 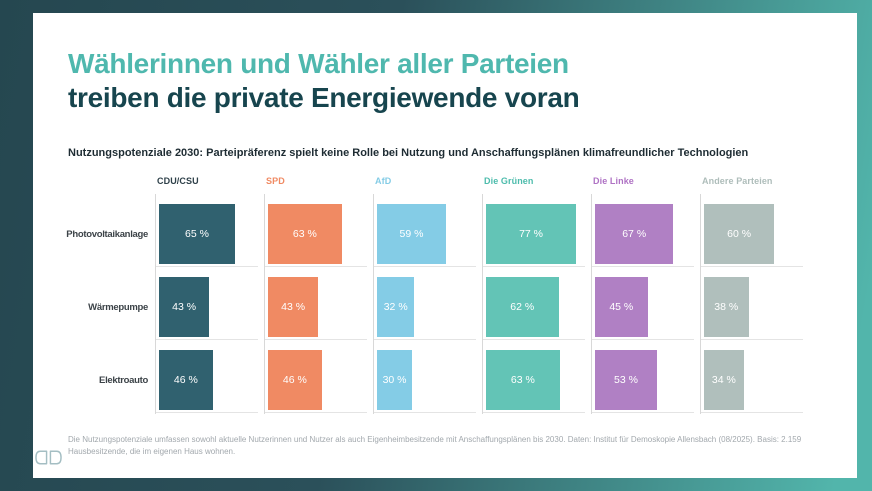 What do you see at coordinates (509, 181) in the screenshot?
I see `series-header-label: Die Grünen` at bounding box center [509, 181].